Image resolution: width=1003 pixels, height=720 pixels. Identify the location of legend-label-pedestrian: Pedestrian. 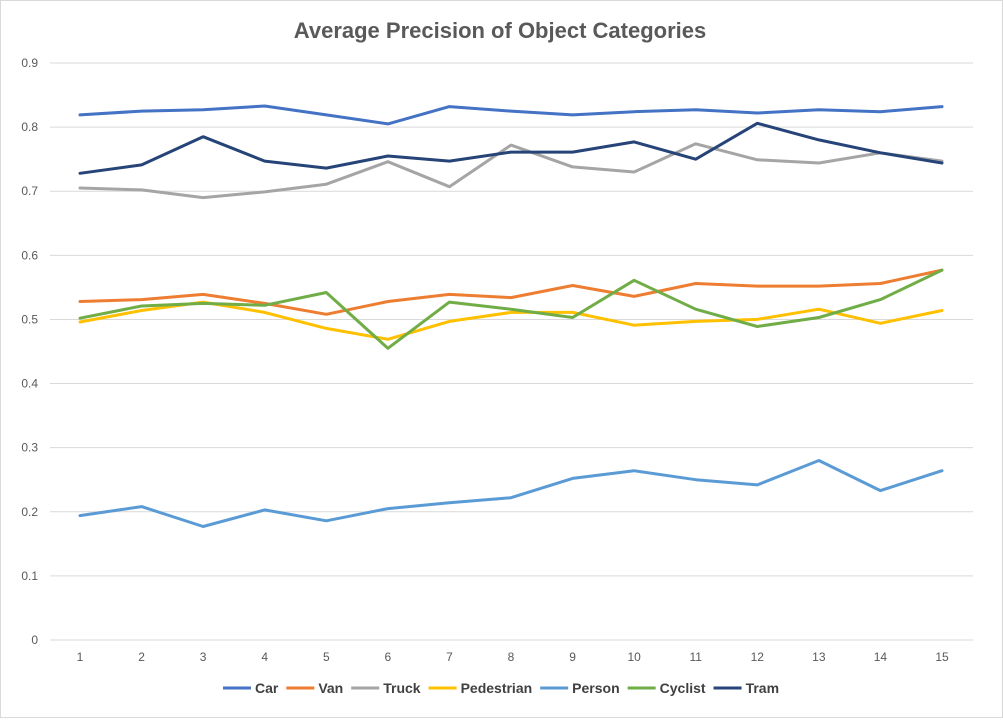
(497, 688).